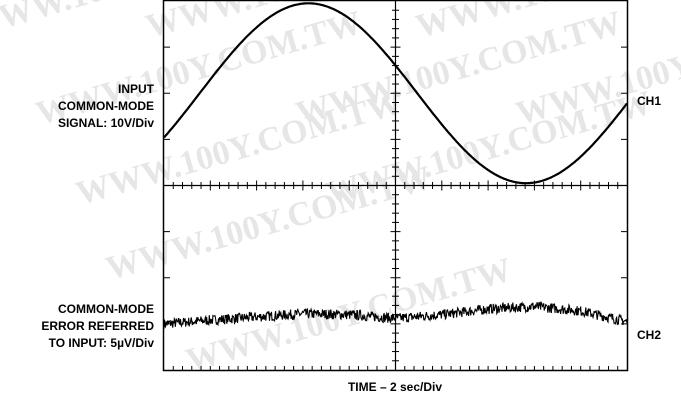  Describe the element at coordinates (649, 101) in the screenshot. I see `ch1-marker: CH1` at that location.